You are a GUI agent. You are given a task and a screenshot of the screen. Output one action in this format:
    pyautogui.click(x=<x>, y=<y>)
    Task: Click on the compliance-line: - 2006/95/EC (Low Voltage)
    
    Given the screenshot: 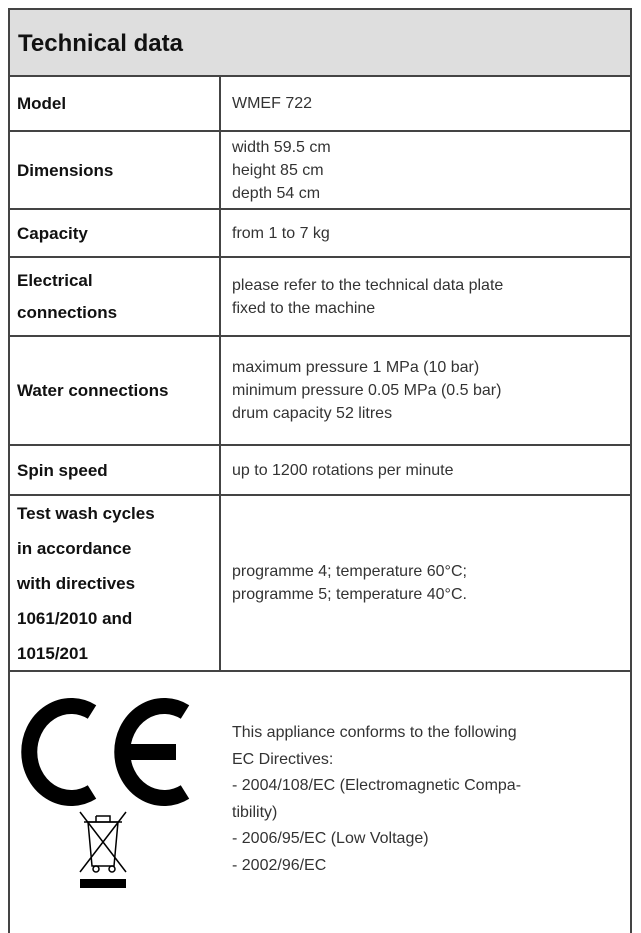 What is the action you would take?
    pyautogui.click(x=330, y=838)
    